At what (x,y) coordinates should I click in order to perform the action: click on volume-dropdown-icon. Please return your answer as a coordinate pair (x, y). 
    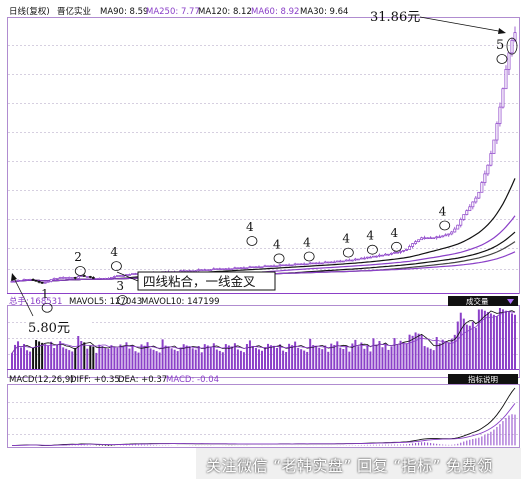
    Looking at the image, I should click on (510, 301).